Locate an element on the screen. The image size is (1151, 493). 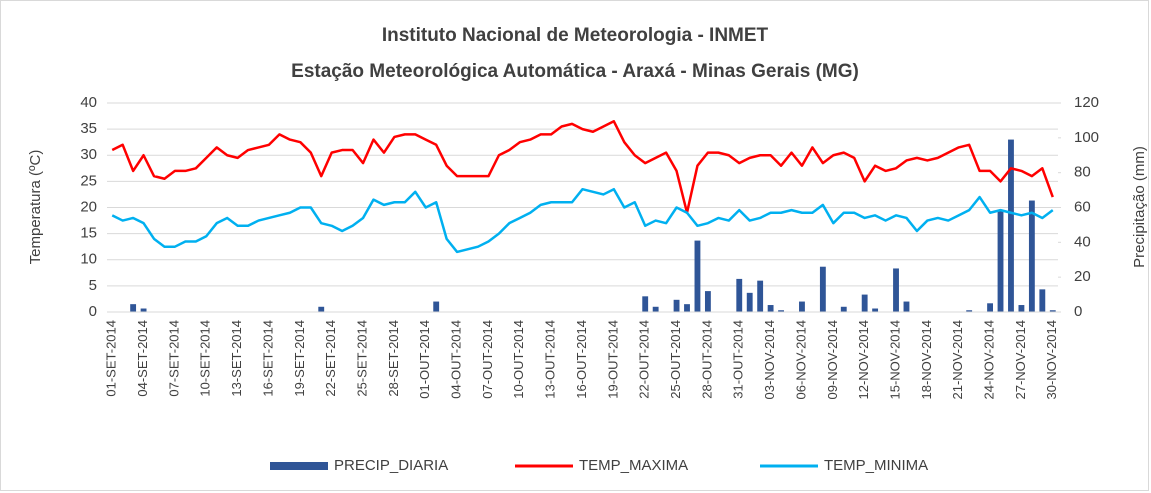
x-tick-label: 04-SET-2014 is located at coordinates (142, 358).